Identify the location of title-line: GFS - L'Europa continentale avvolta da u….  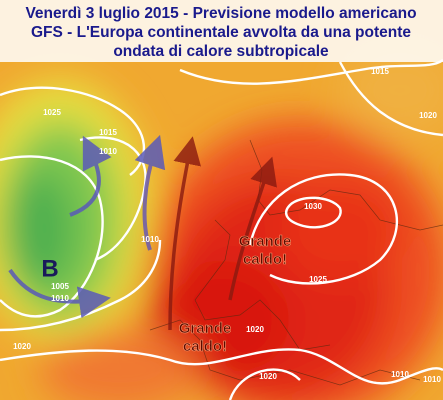
(221, 32).